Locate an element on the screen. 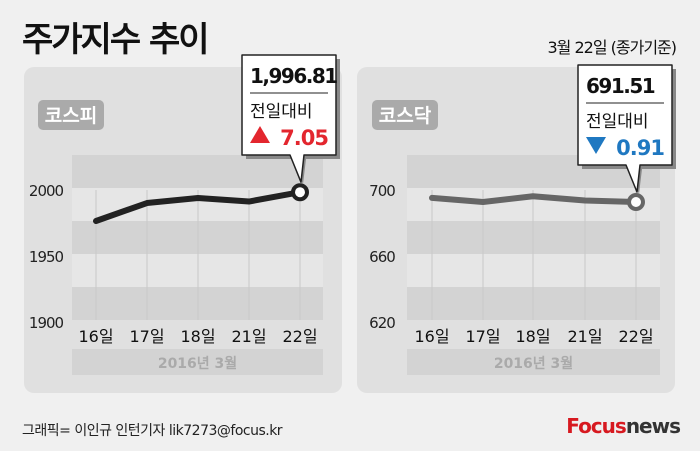 The height and width of the screenshot is (451, 700). focus-news-logo: Focusnews is located at coordinates (623, 426).